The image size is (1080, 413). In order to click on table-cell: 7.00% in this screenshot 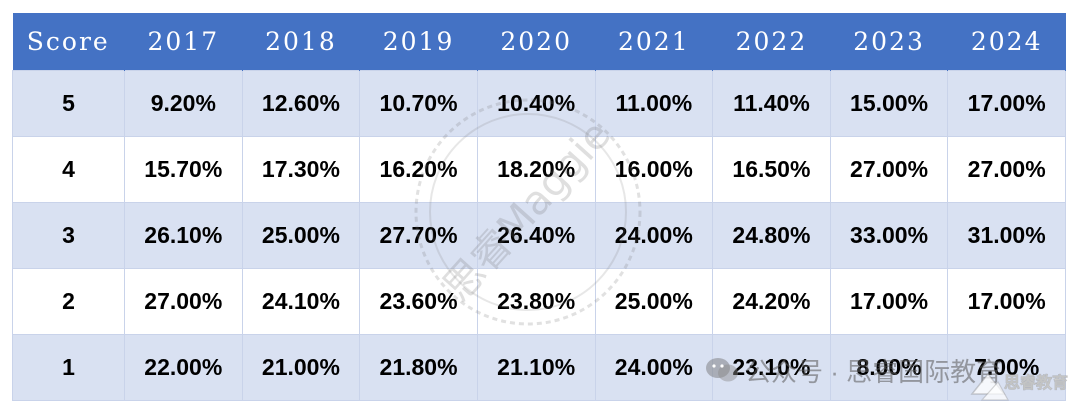, I will do `click(1006, 367)`.